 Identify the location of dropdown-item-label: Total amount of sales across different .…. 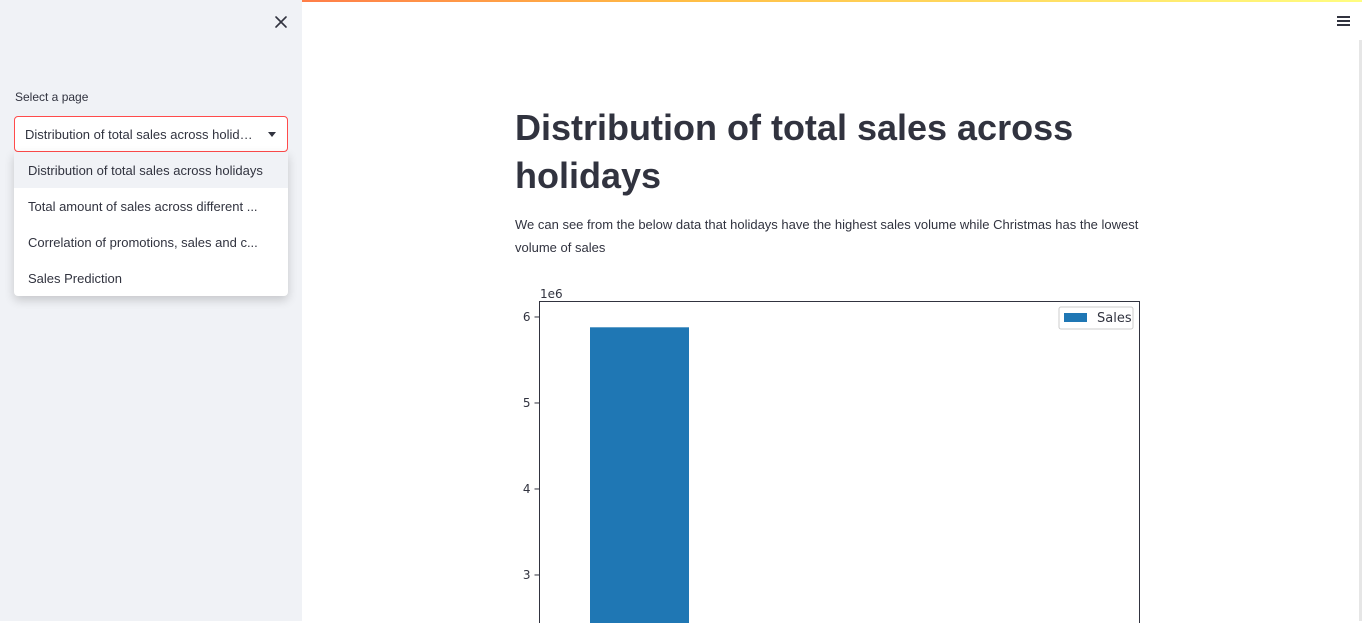
(150, 206).